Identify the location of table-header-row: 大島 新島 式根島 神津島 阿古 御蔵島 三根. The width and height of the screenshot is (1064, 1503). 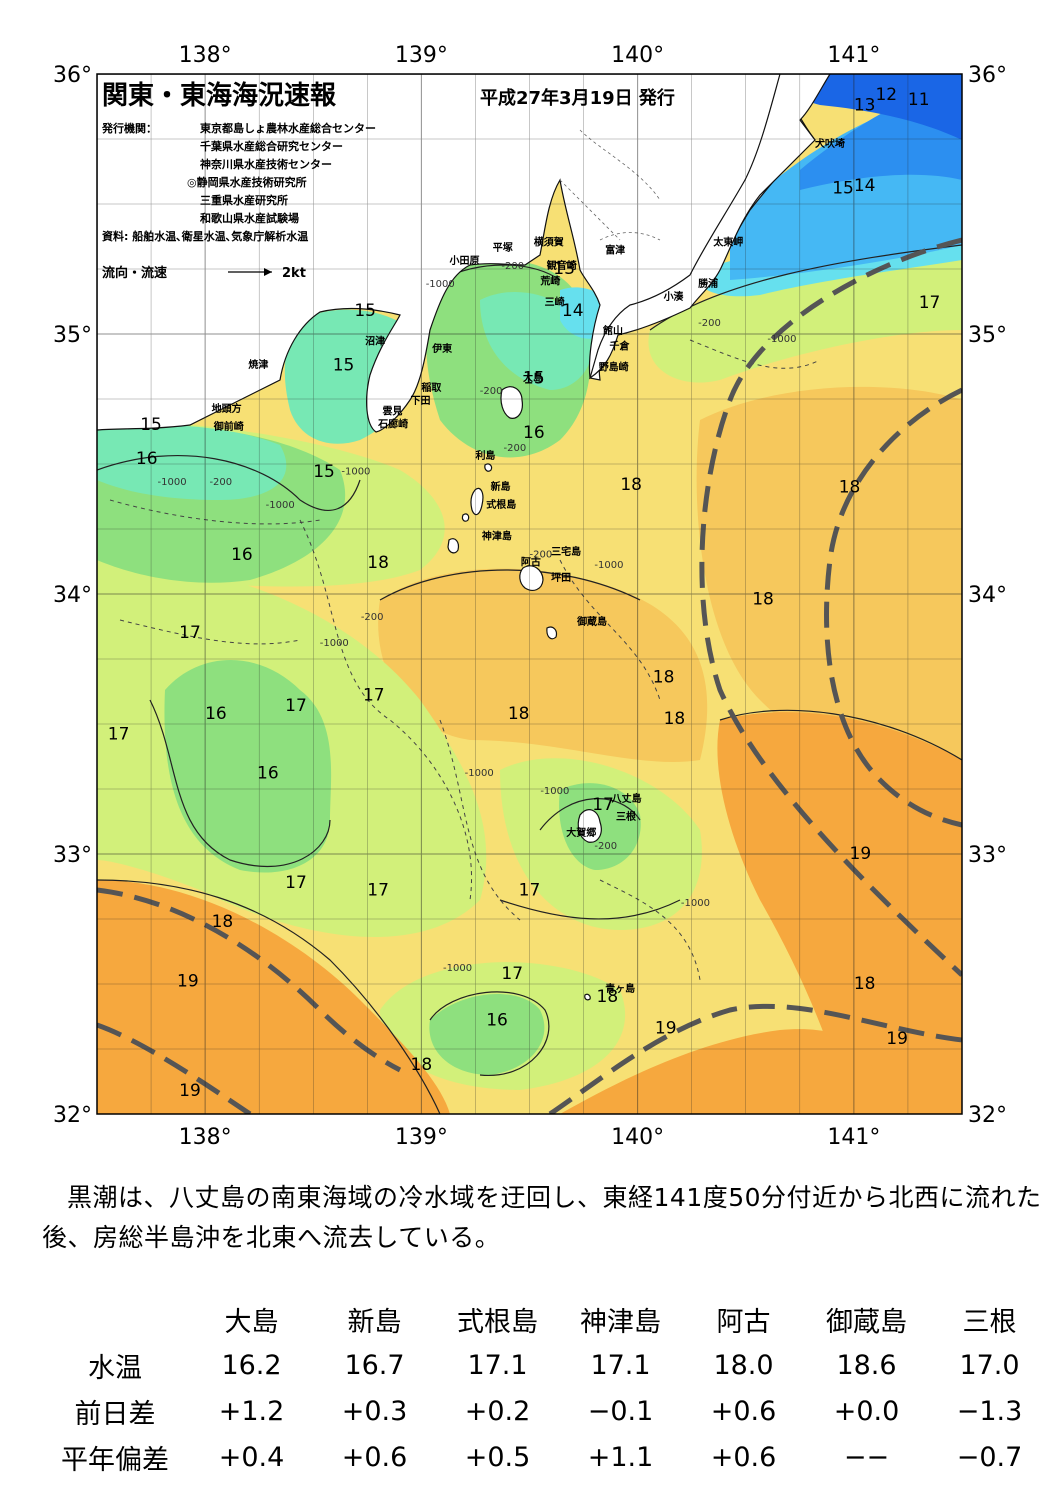
(545, 1319).